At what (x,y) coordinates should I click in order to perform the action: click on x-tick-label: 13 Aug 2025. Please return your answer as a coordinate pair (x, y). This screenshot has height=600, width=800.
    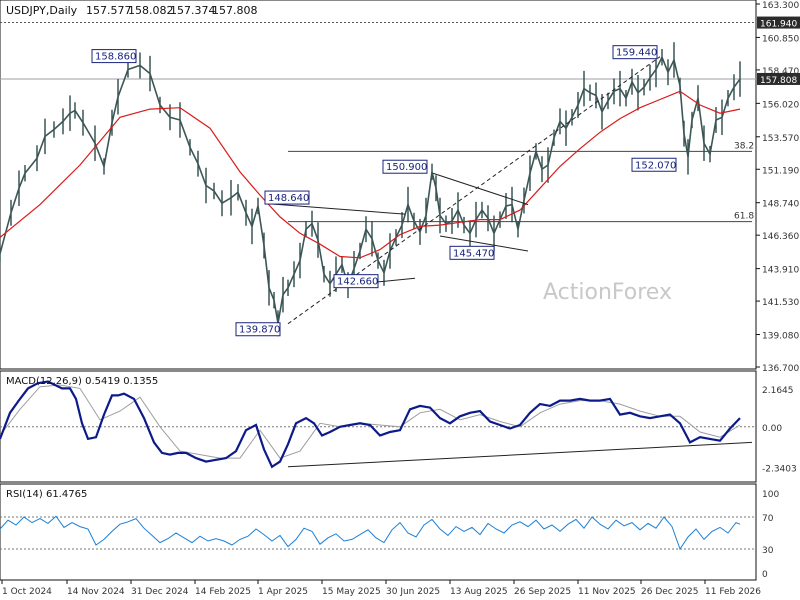
    Looking at the image, I should click on (479, 592).